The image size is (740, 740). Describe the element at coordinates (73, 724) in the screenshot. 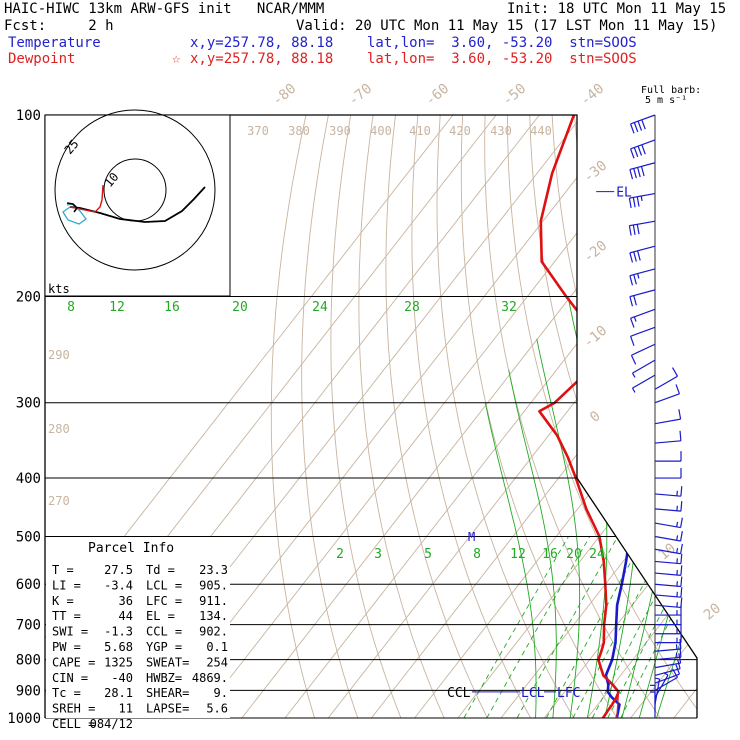

I see `parcel-info-key: CELL =` at that location.